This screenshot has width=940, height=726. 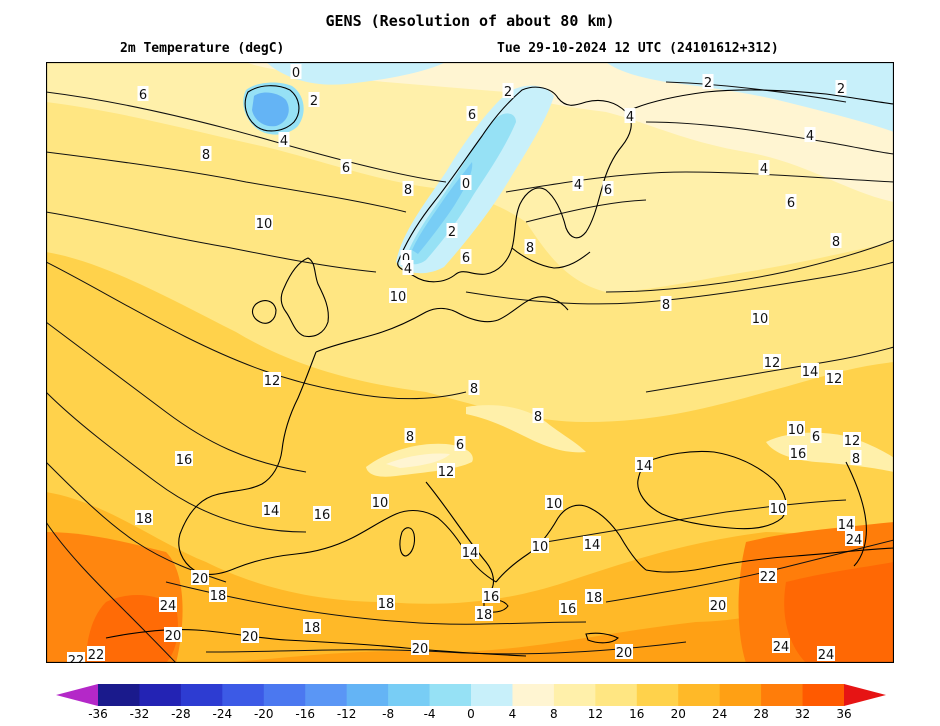 I want to click on colorbar-tick-label: -36, so click(x=98, y=714).